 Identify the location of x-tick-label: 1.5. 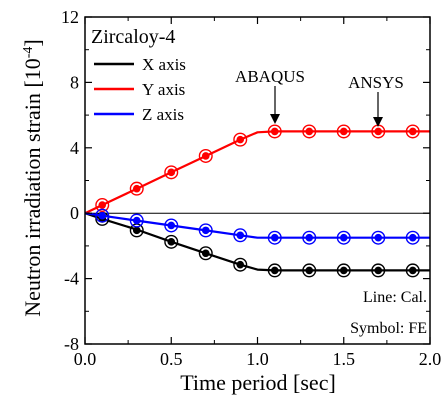
(344, 359).